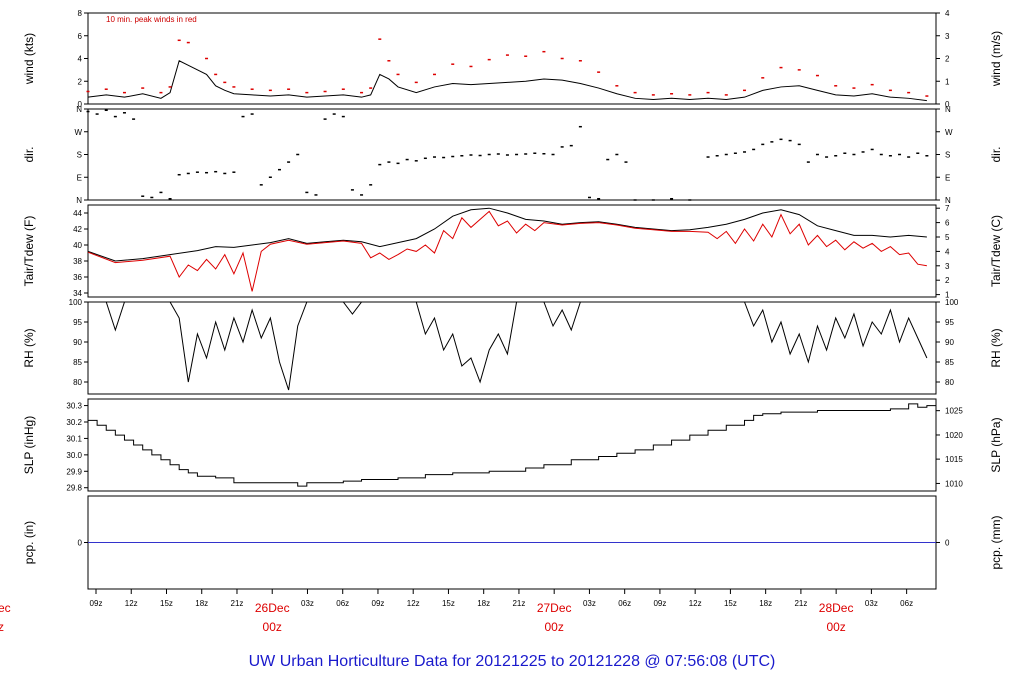 The width and height of the screenshot is (1024, 700). I want to click on panel-wind: 0 2 4 6 8 0 1 2 3 4 wind (kts) wind (m/s), so click(512, 59).